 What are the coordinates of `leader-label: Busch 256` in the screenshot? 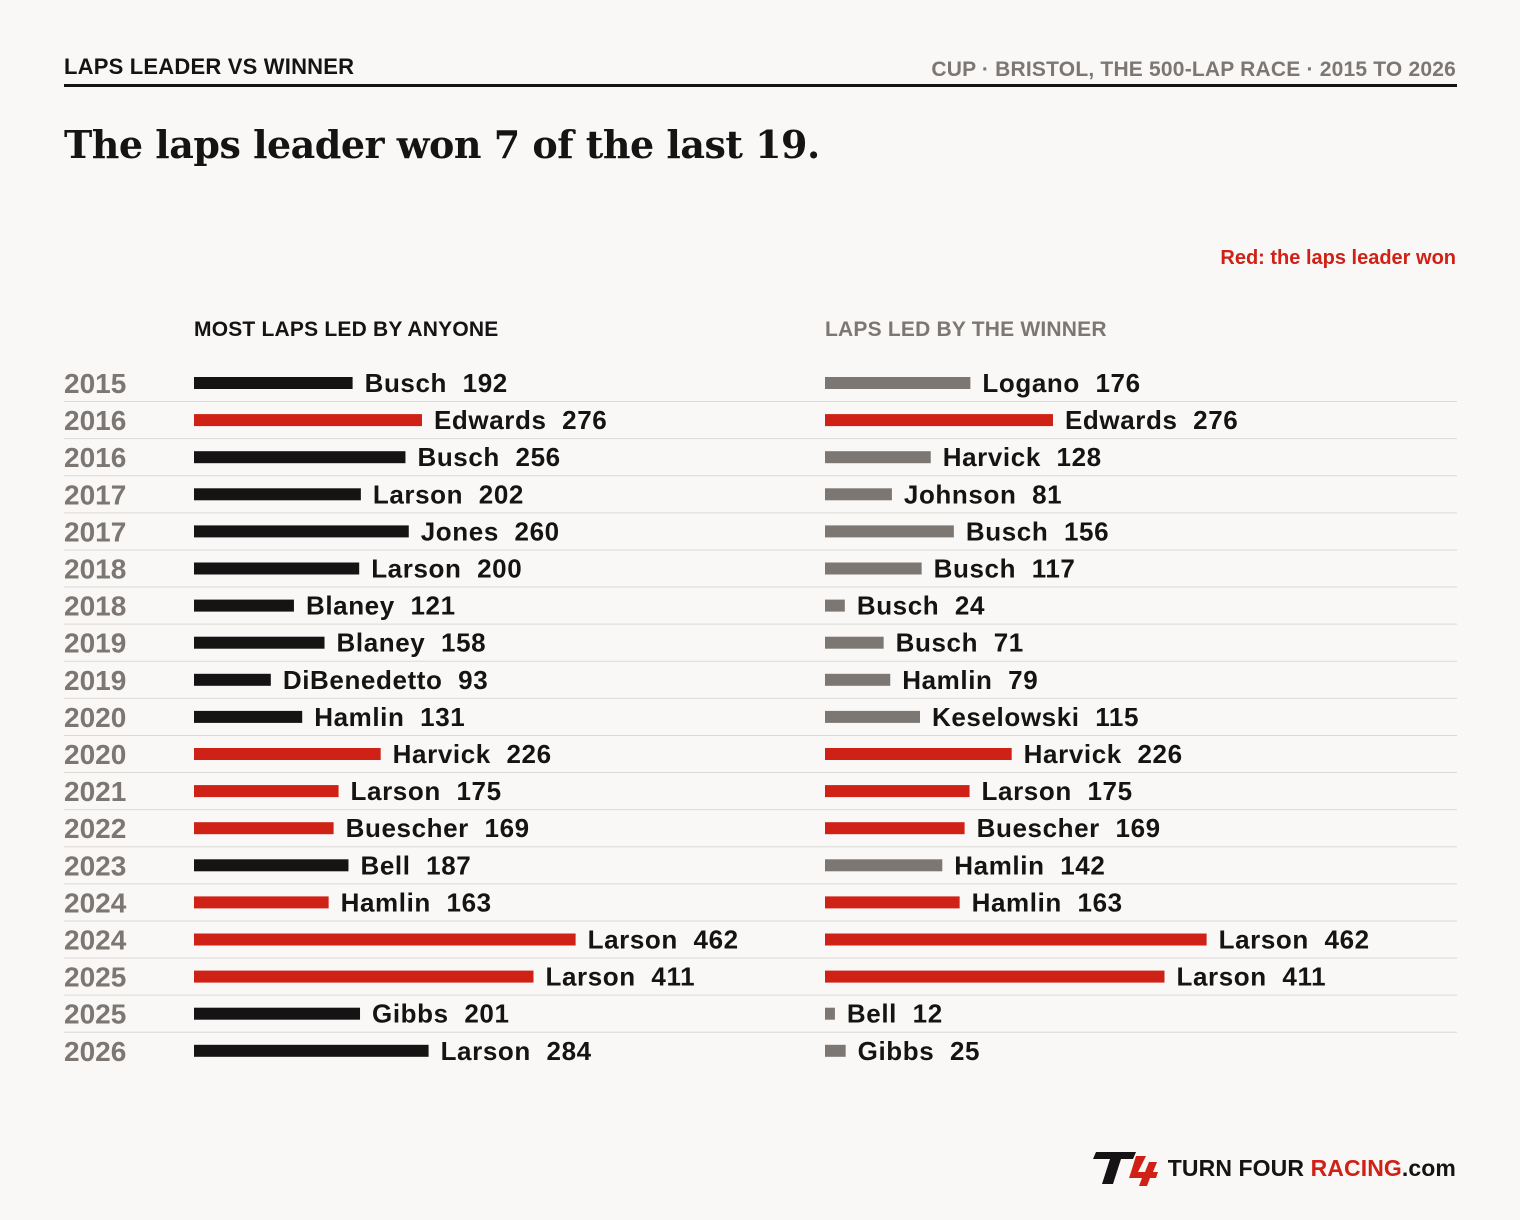 It's located at (488, 457).